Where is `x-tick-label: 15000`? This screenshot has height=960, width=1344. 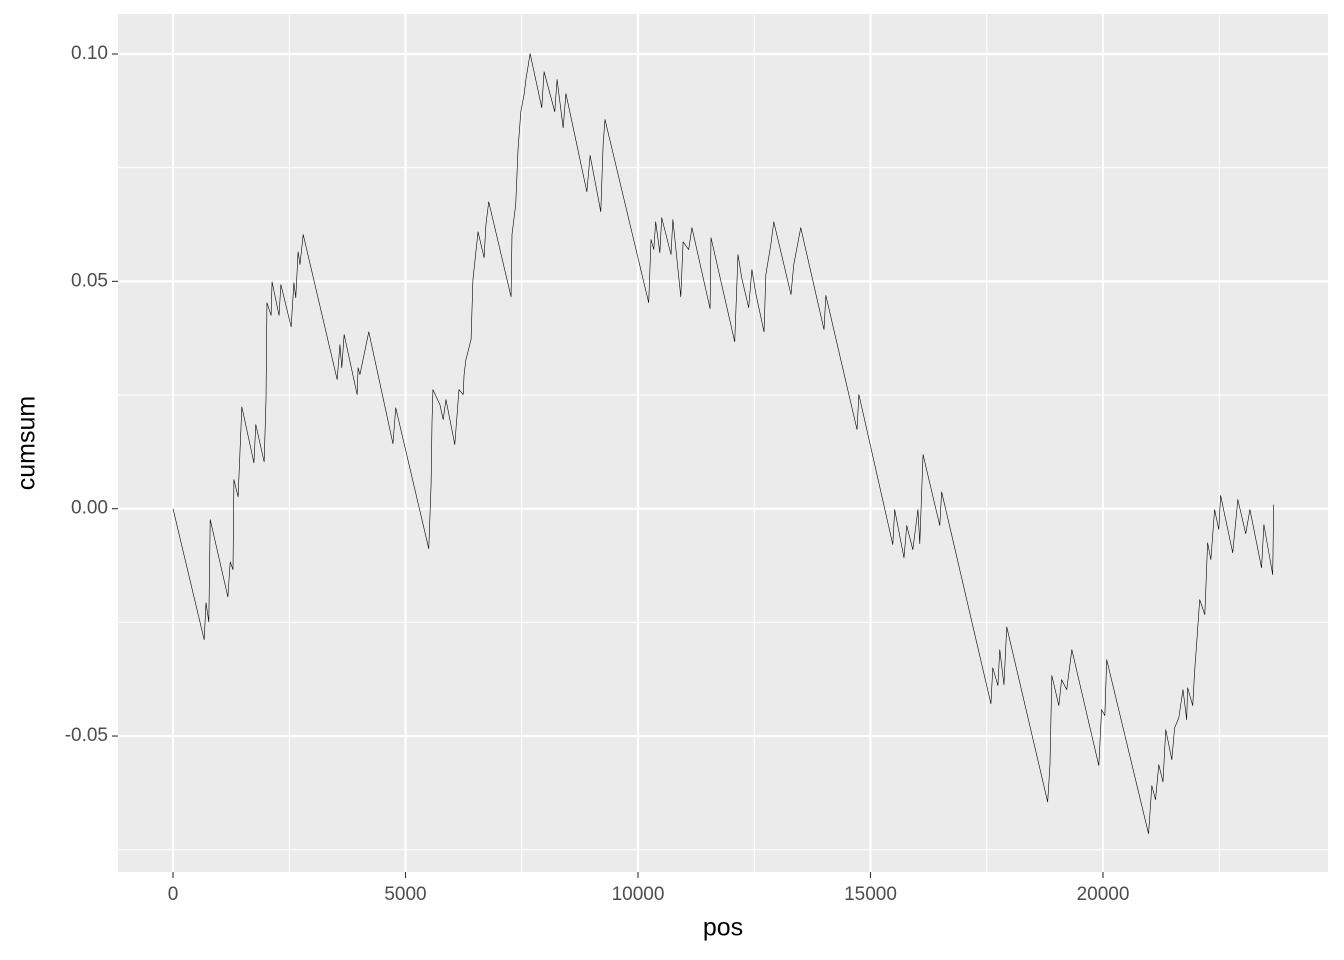 x-tick-label: 15000 is located at coordinates (870, 894).